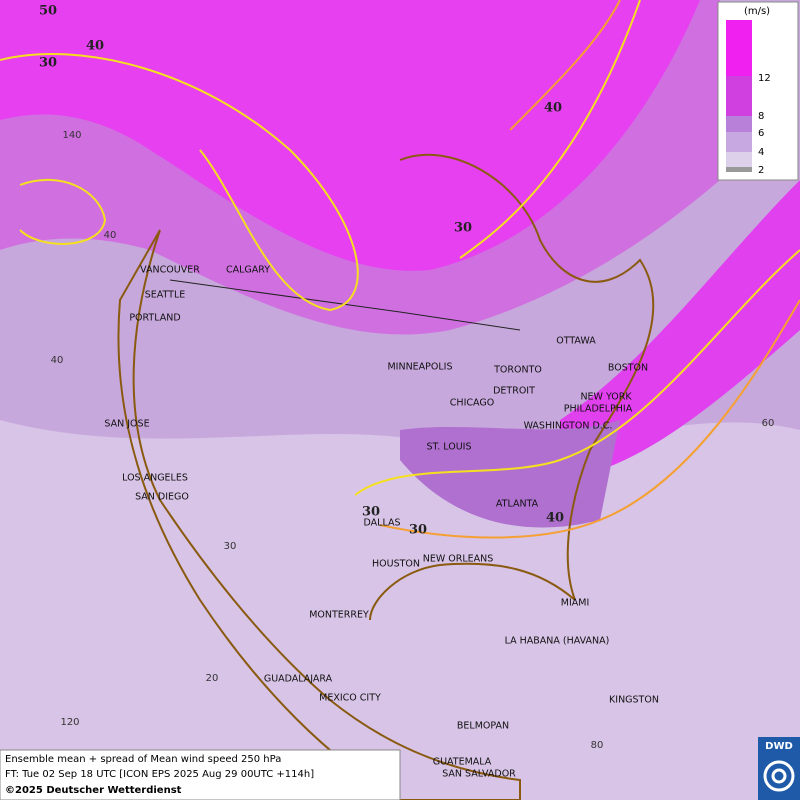  I want to click on legend-label: 2, so click(761, 170).